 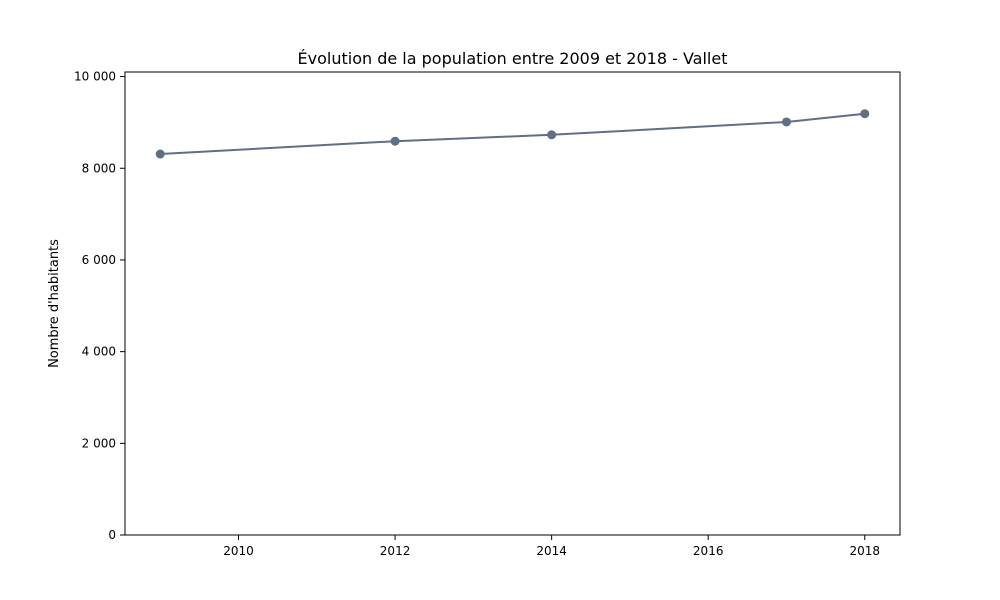 What do you see at coordinates (708, 551) in the screenshot?
I see `x-tick-label: 2016` at bounding box center [708, 551].